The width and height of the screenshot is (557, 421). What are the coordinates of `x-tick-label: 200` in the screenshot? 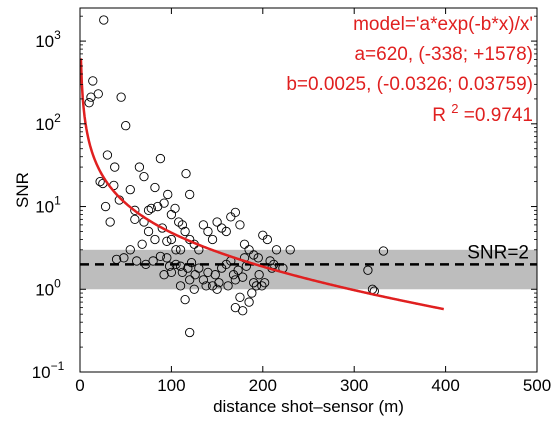 It's located at (263, 385).